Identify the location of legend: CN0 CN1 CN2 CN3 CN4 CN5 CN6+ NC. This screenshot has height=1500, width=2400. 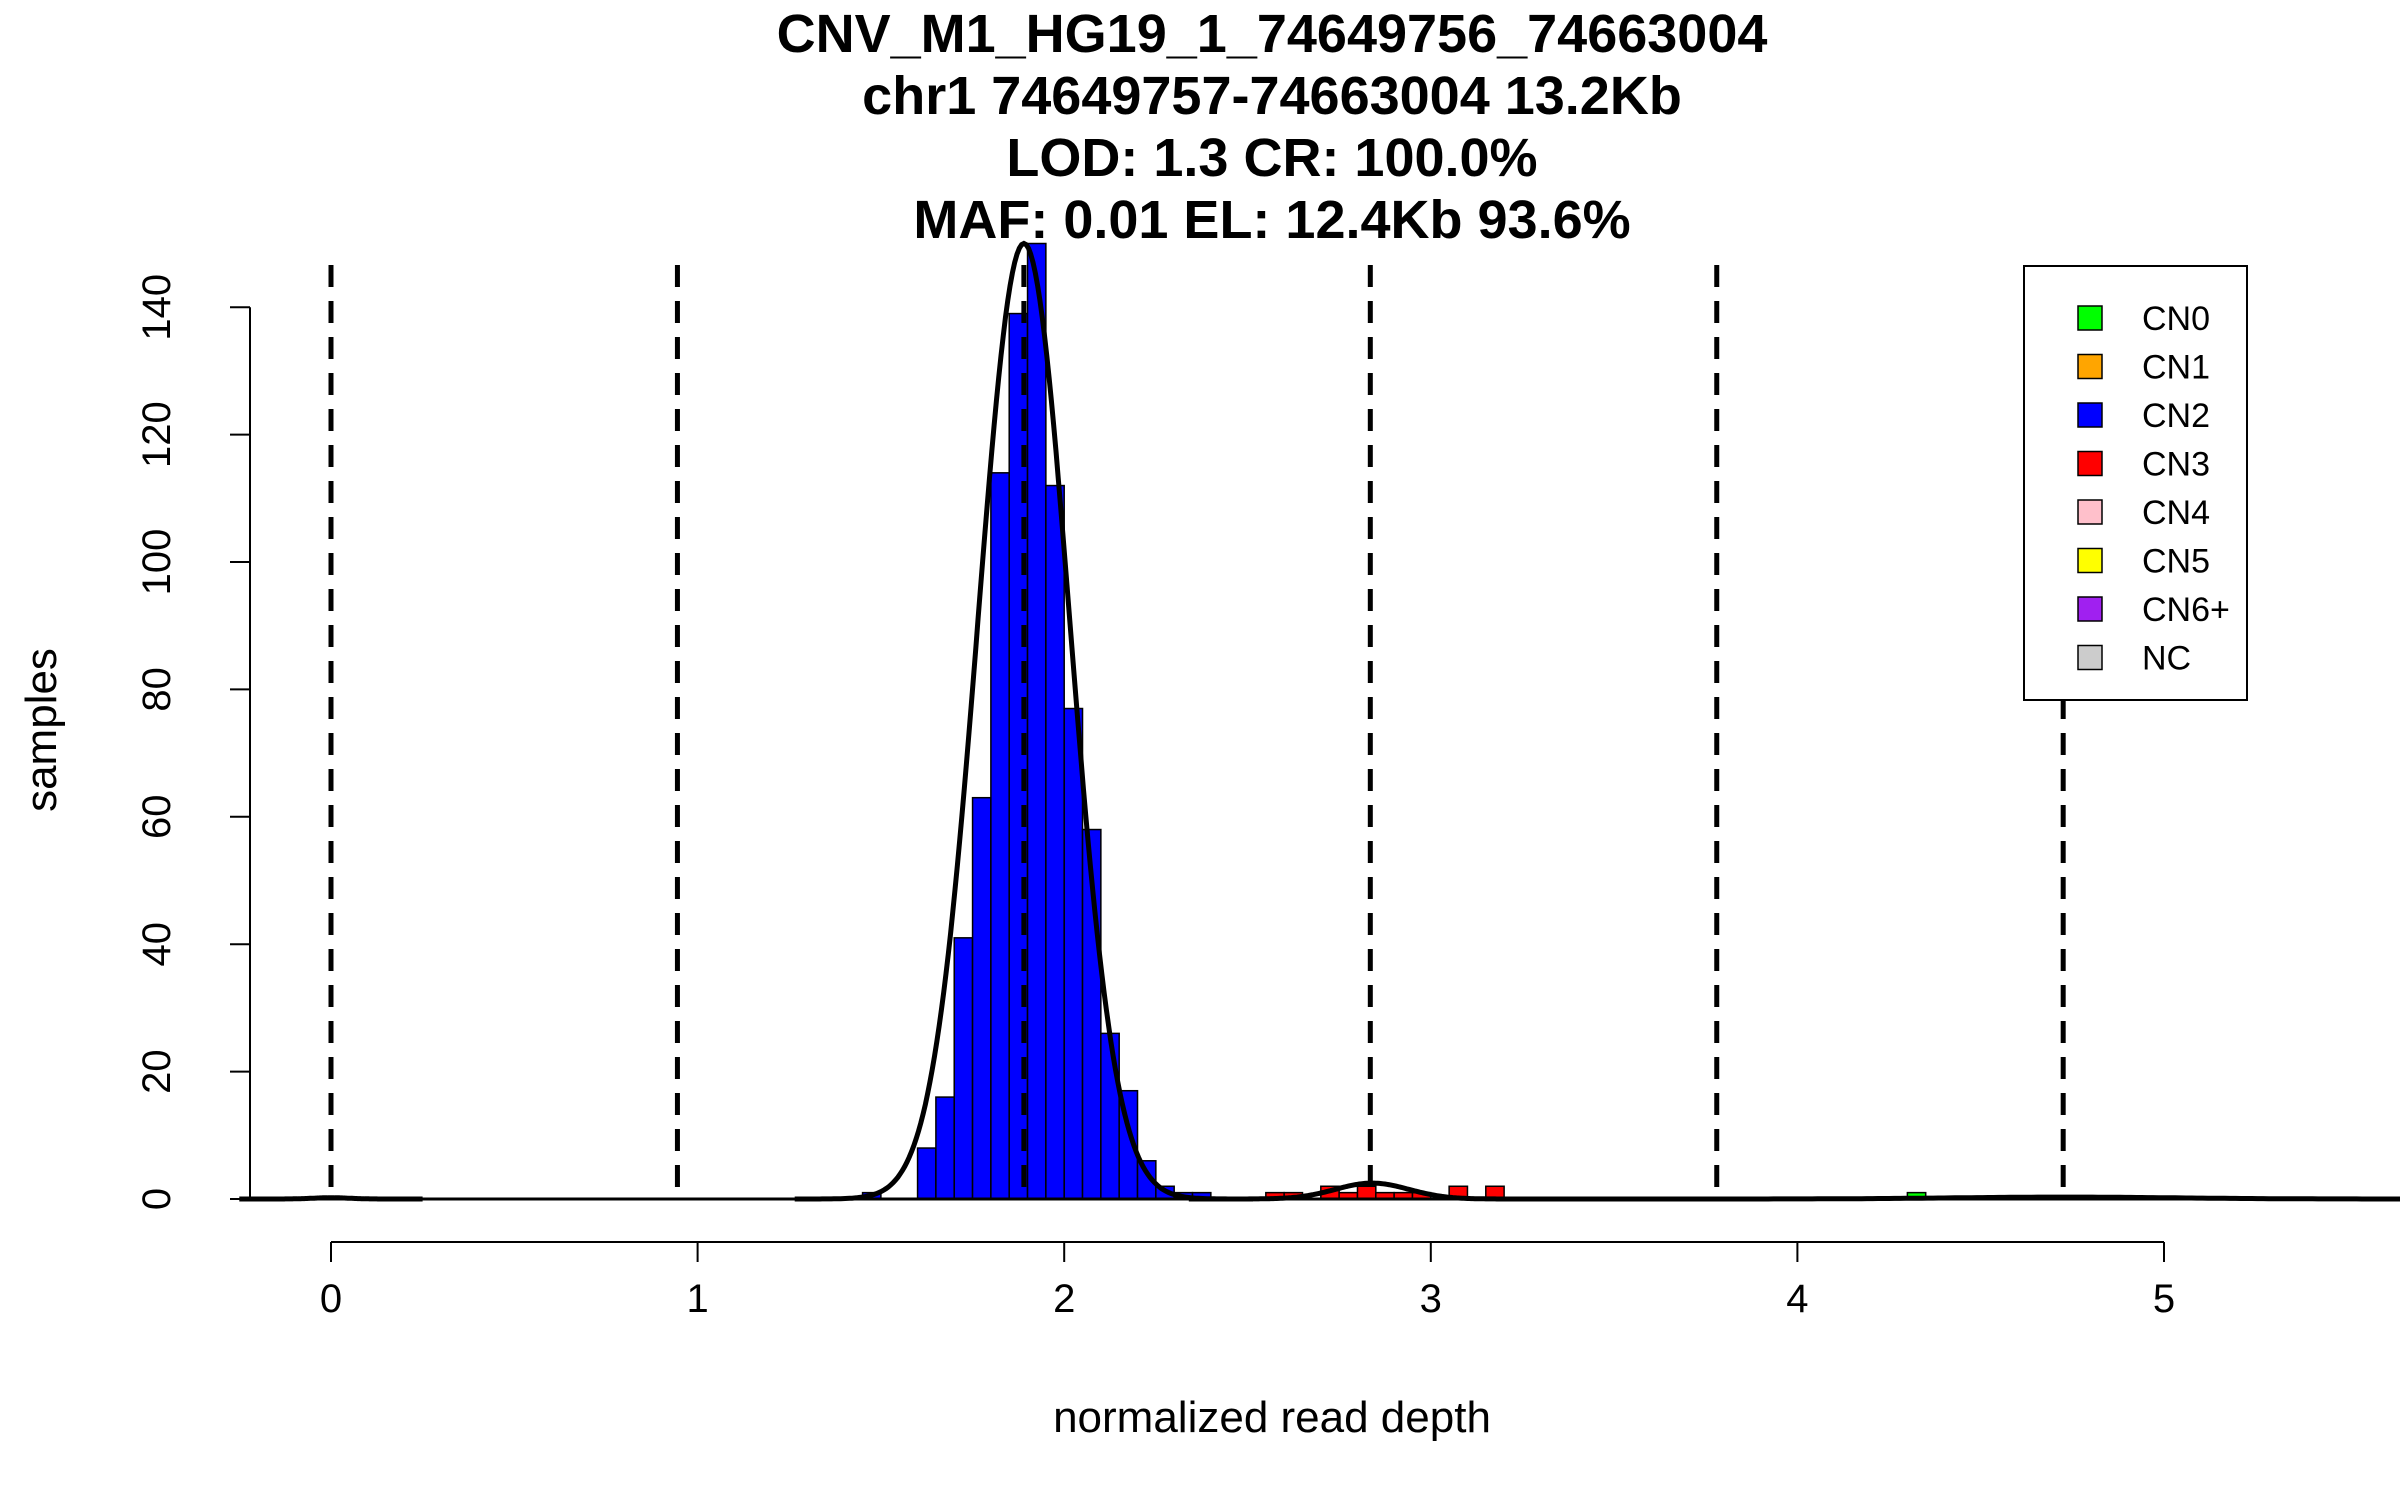
(2135, 483).